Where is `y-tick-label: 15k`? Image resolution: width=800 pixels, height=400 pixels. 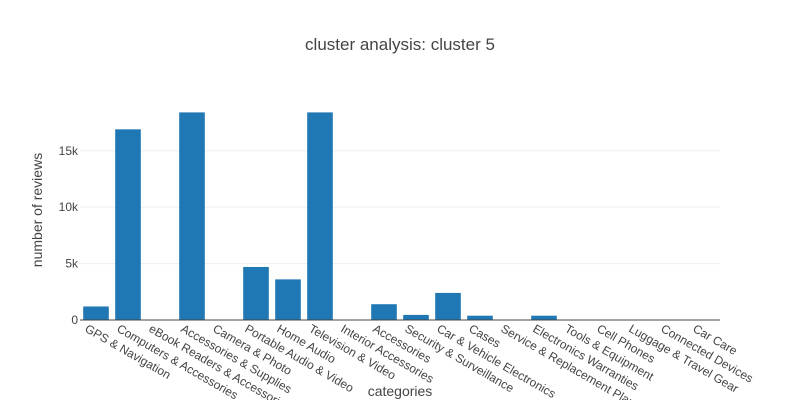 y-tick-label: 15k is located at coordinates (69, 151).